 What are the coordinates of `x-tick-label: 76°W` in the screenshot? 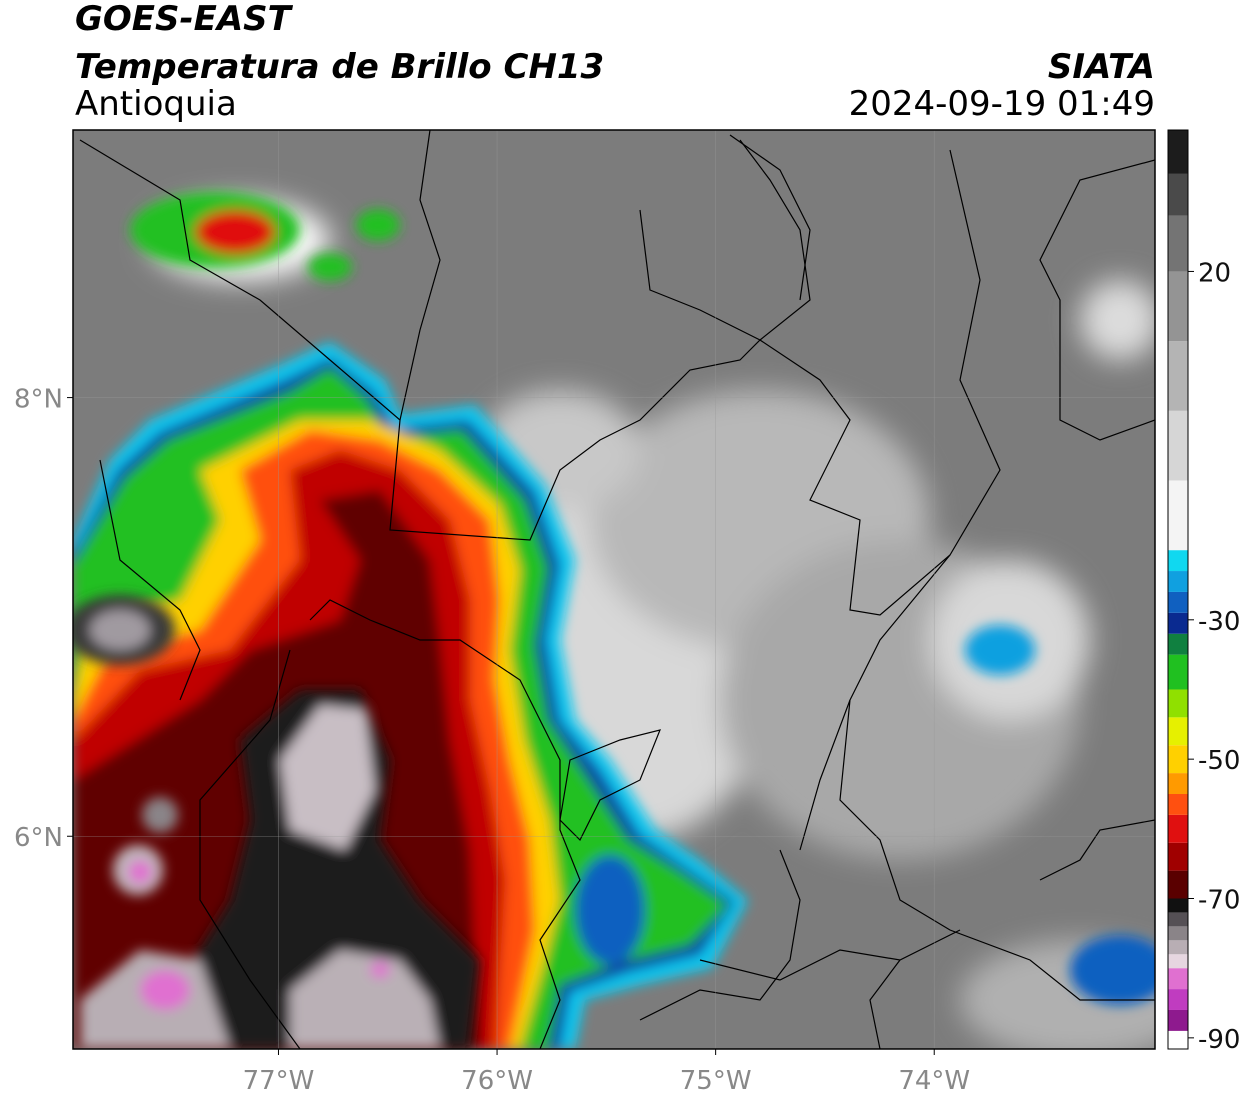 It's located at (497, 1081).